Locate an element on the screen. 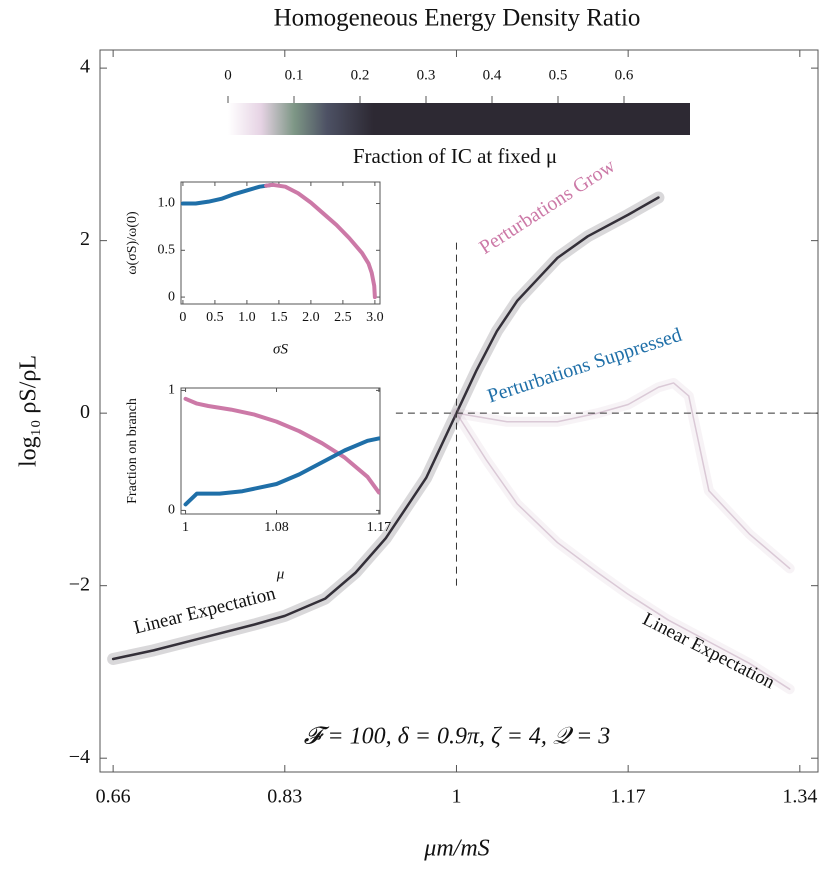  x-tick-label: 2.0 is located at coordinates (311, 317).